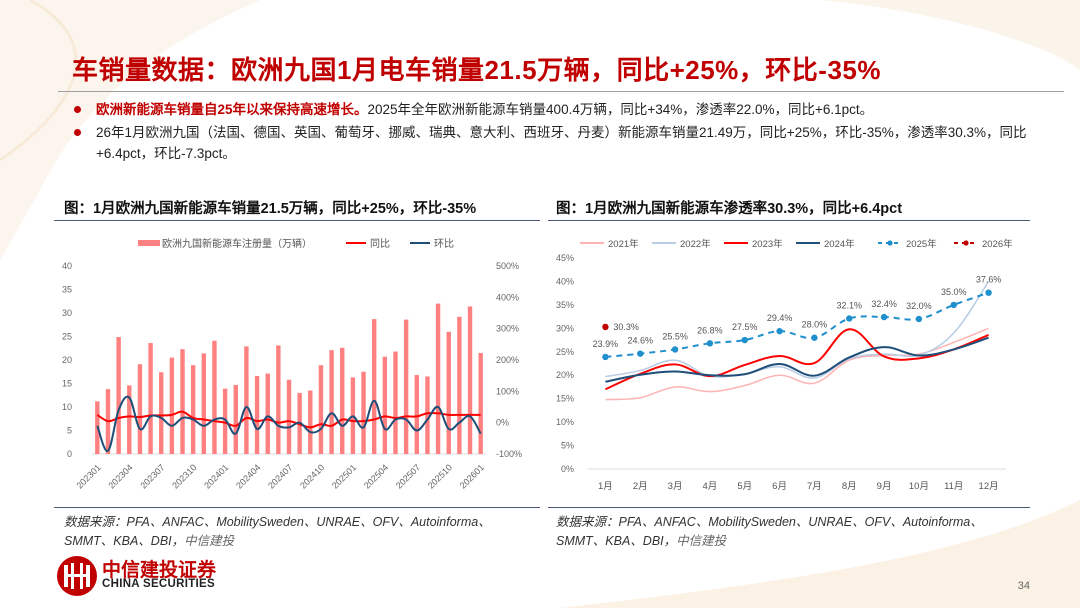 Image resolution: width=1080 pixels, height=608 pixels. I want to click on data-label: 28.0%, so click(815, 325).